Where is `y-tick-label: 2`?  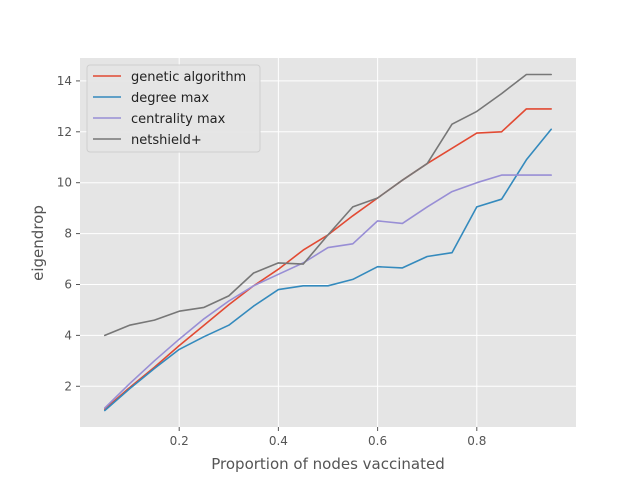
y-tick-label: 2 is located at coordinates (68, 386).